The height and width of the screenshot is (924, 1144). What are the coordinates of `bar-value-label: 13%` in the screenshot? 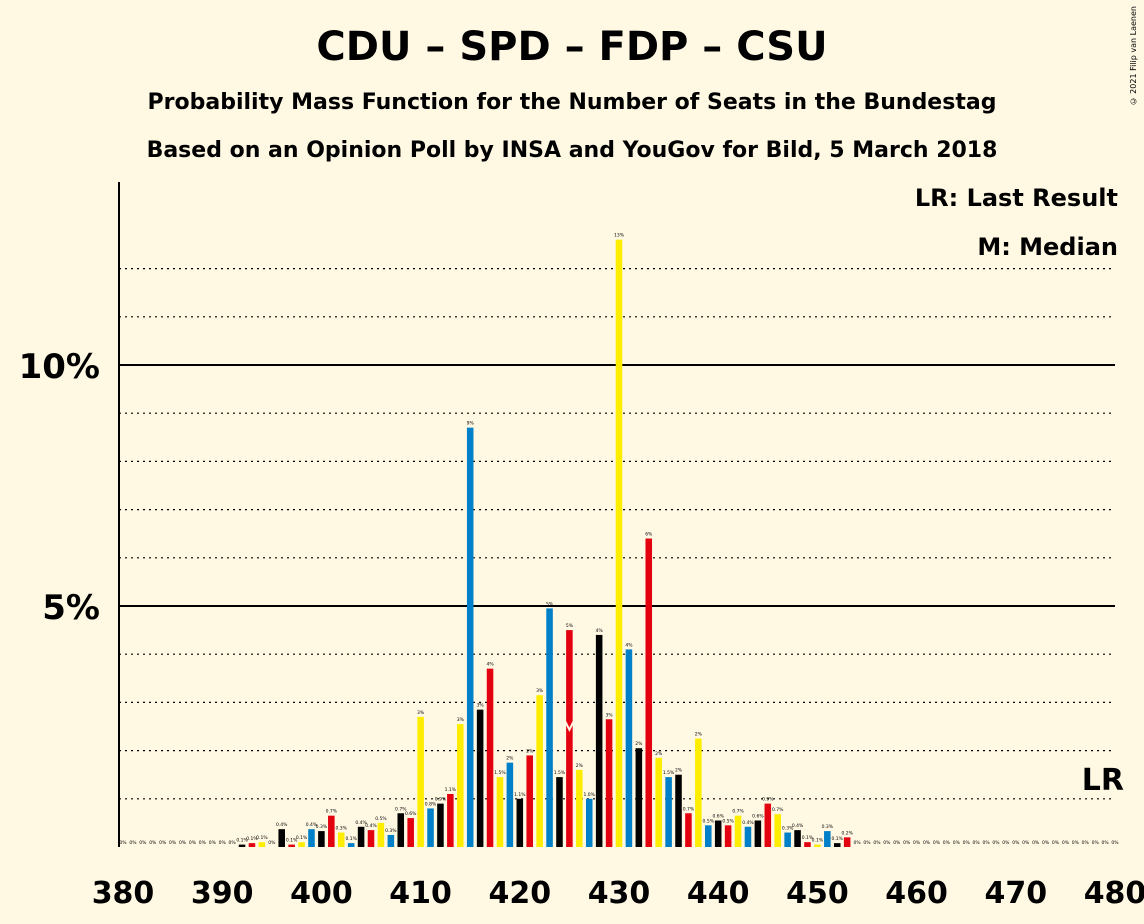 It's located at (619, 236).